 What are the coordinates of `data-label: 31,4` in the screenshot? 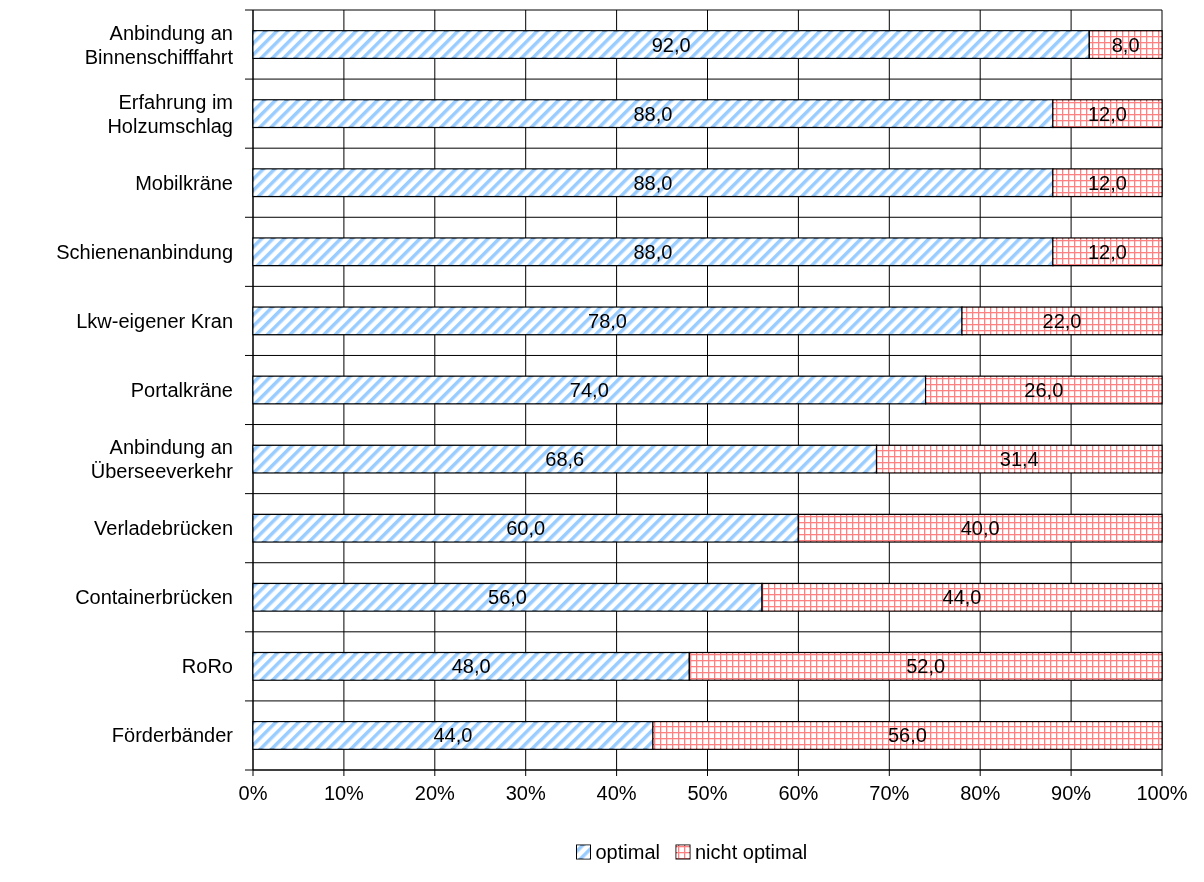 It's located at (1019, 459).